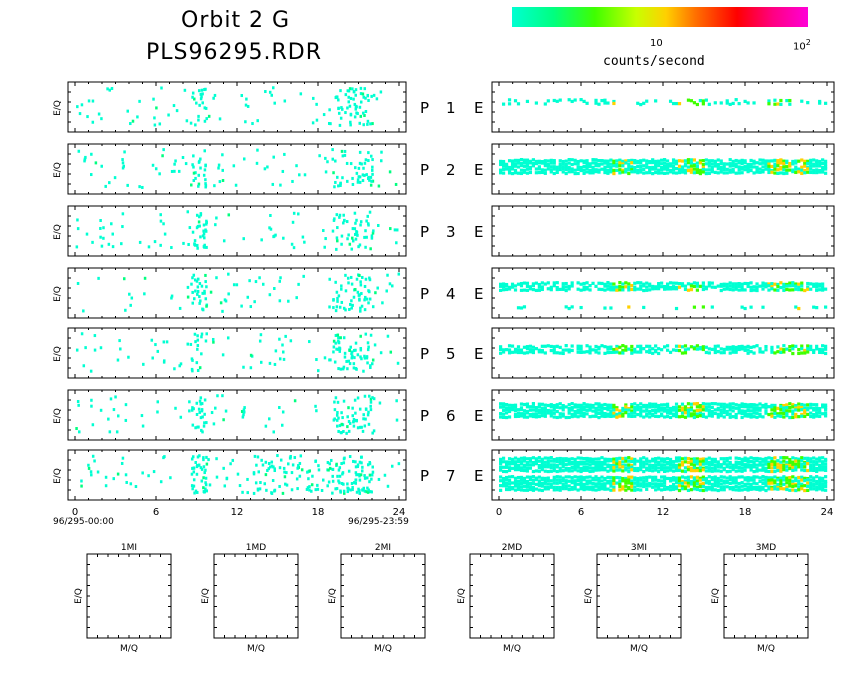 This screenshot has height=680, width=850. What do you see at coordinates (58, 170) in the screenshot?
I see `ion-ylabel: E/Q` at bounding box center [58, 170].